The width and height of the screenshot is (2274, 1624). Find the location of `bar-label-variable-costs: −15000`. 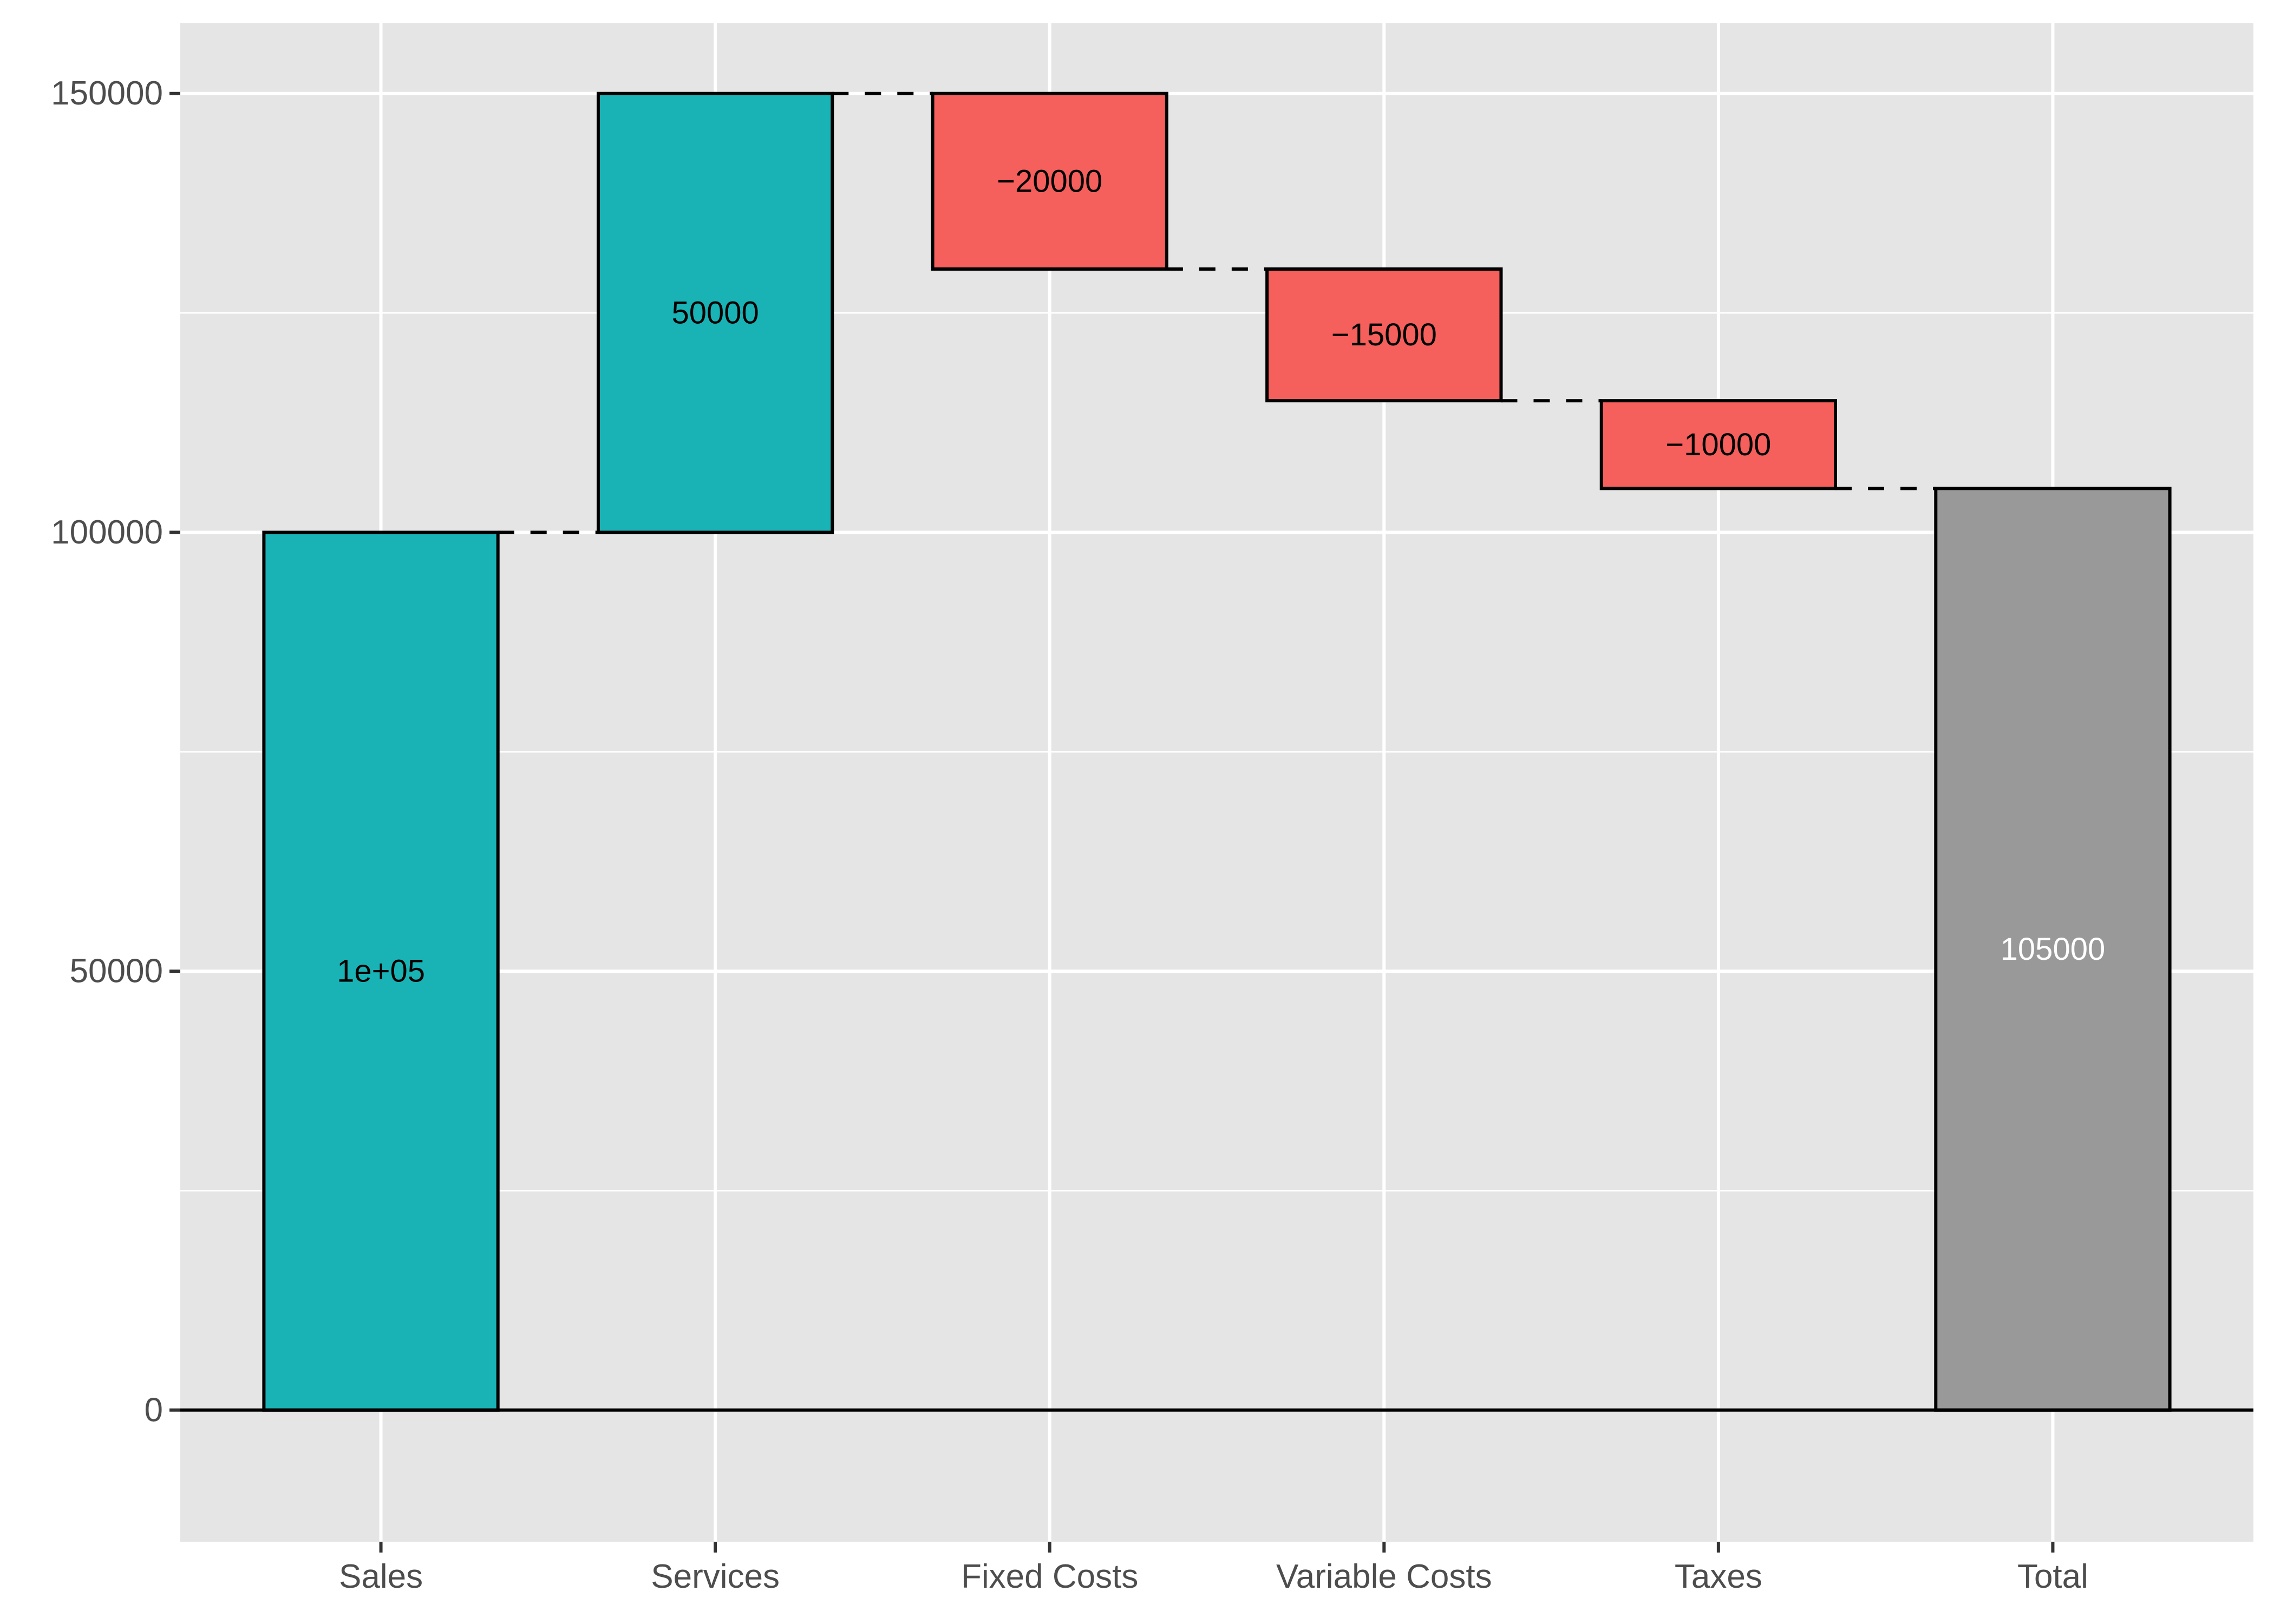

bar-label-variable-costs: −15000 is located at coordinates (1384, 334).